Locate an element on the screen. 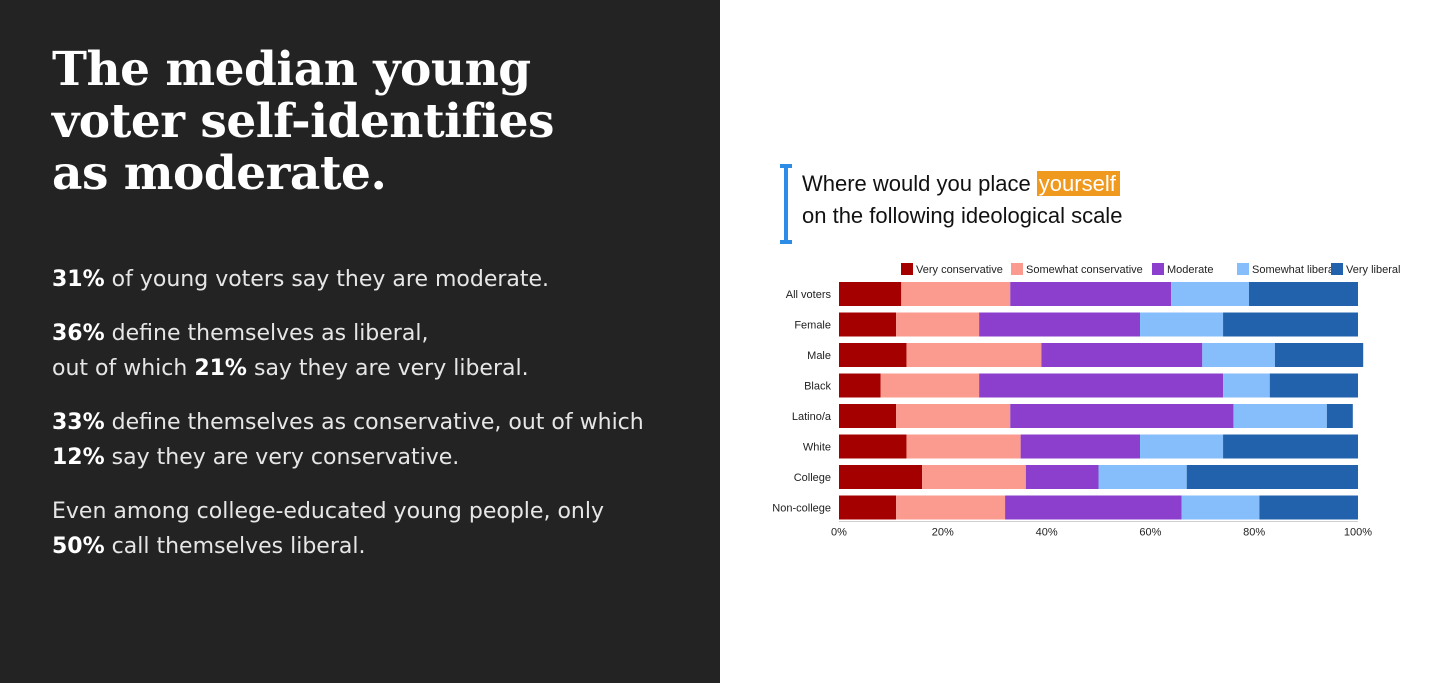  stat-text: say they are very conservative. is located at coordinates (282, 457).